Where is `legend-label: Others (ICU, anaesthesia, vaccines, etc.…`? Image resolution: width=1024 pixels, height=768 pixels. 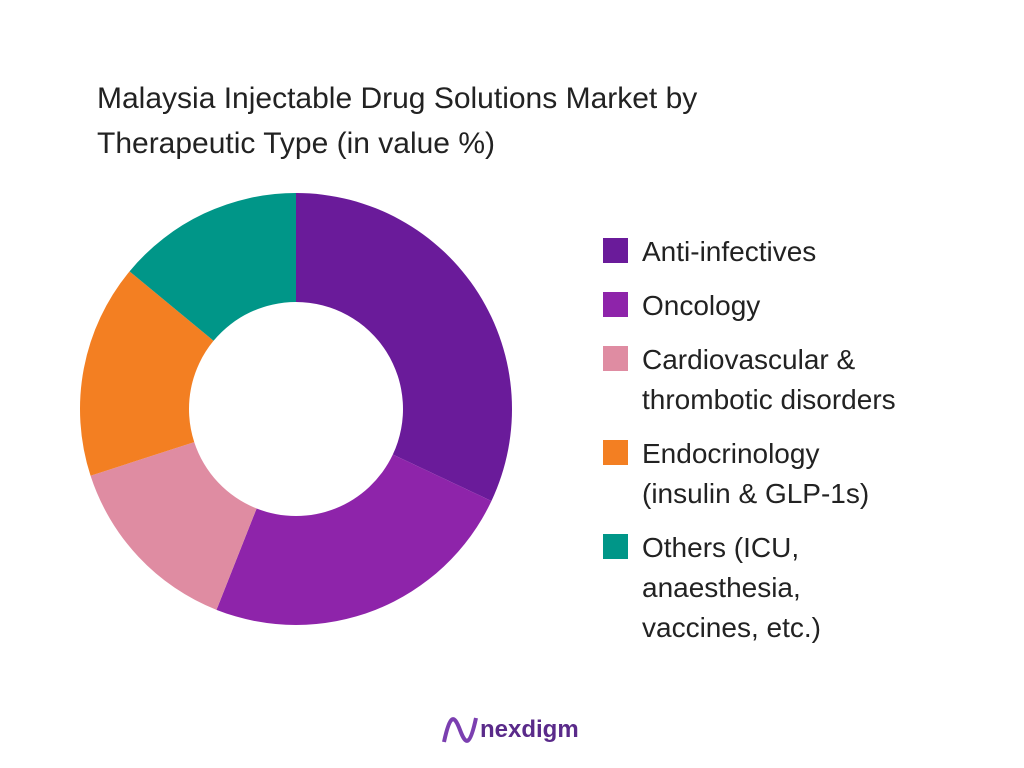
legend-label: Others (ICU, anaesthesia, vaccines, etc.… is located at coordinates (731, 587).